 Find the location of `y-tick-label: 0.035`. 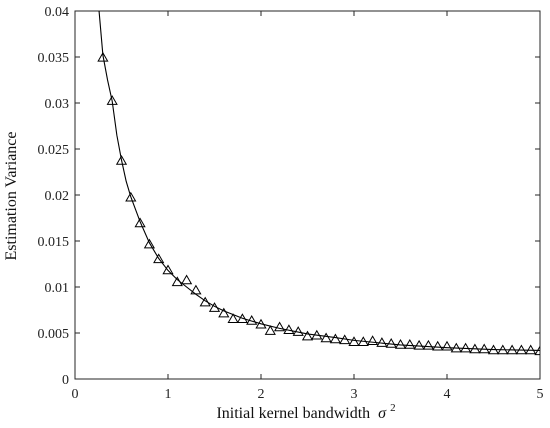

y-tick-label: 0.035 is located at coordinates (54, 58).